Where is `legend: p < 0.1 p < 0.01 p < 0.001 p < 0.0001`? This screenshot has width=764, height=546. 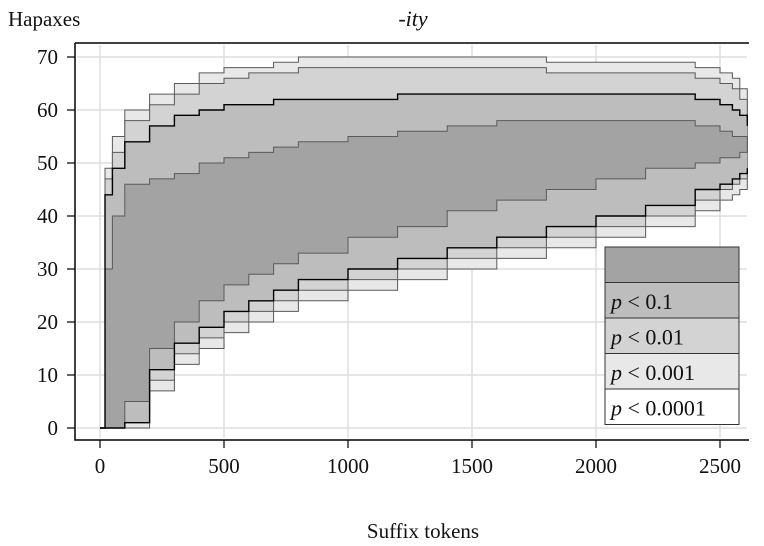
legend: p < 0.1 p < 0.01 p < 0.001 p < 0.0001 is located at coordinates (672, 335).